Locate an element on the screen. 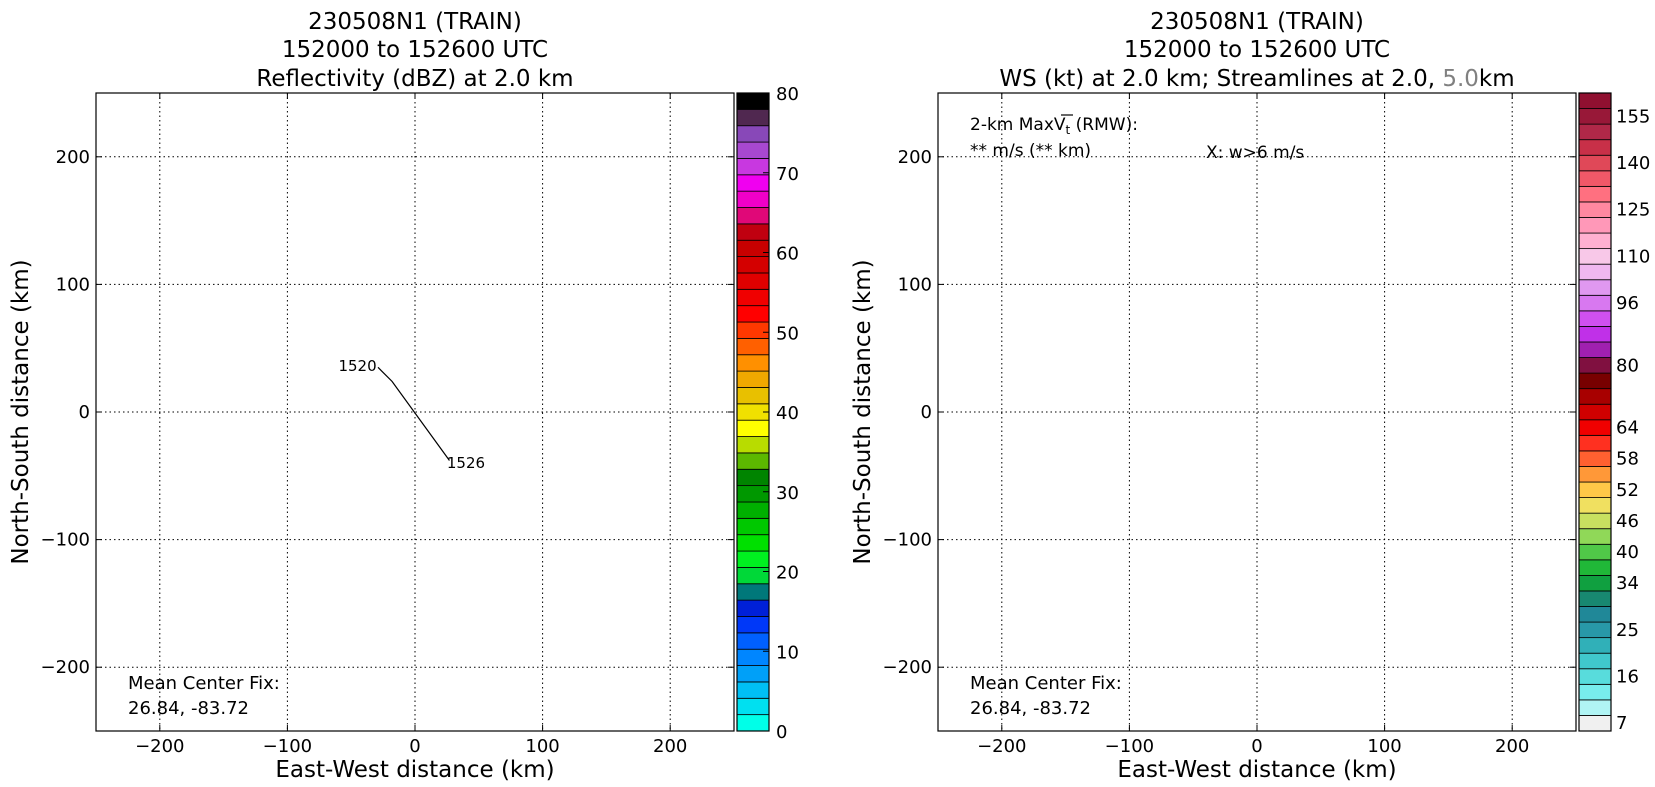 This screenshot has height=787, width=1655. x-tick-label: 0 is located at coordinates (1256, 746).